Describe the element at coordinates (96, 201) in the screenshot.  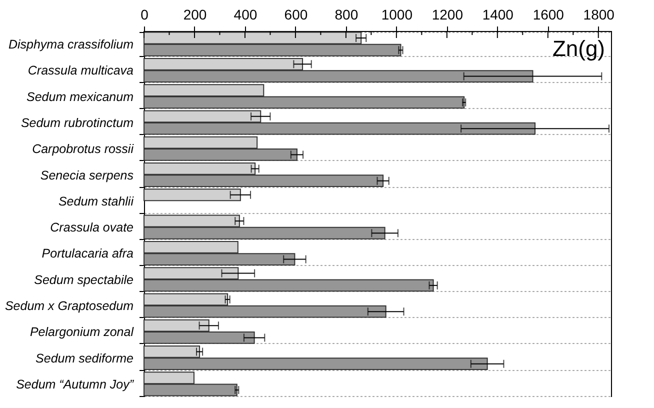
I see `y-tick-label: Sedum stahlii` at that location.